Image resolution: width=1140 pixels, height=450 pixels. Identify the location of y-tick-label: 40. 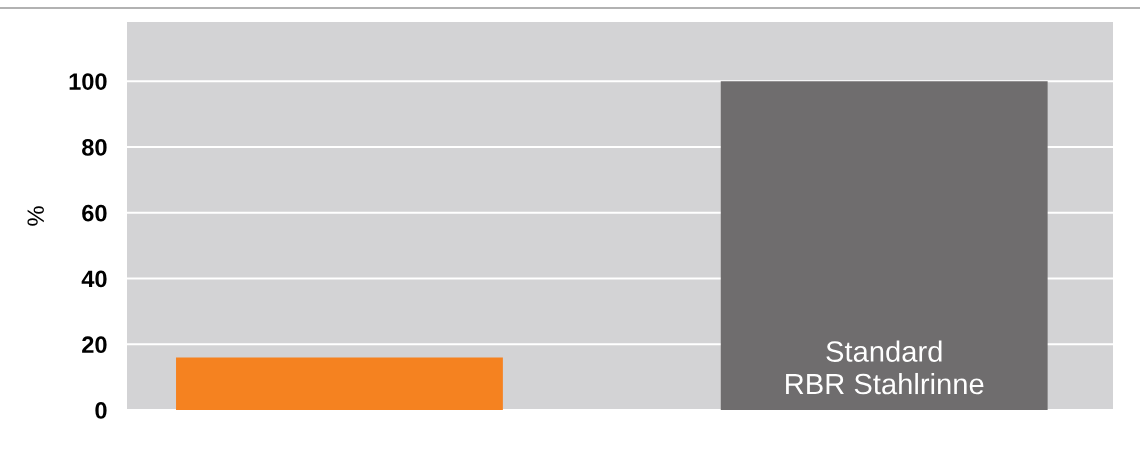
(94, 279).